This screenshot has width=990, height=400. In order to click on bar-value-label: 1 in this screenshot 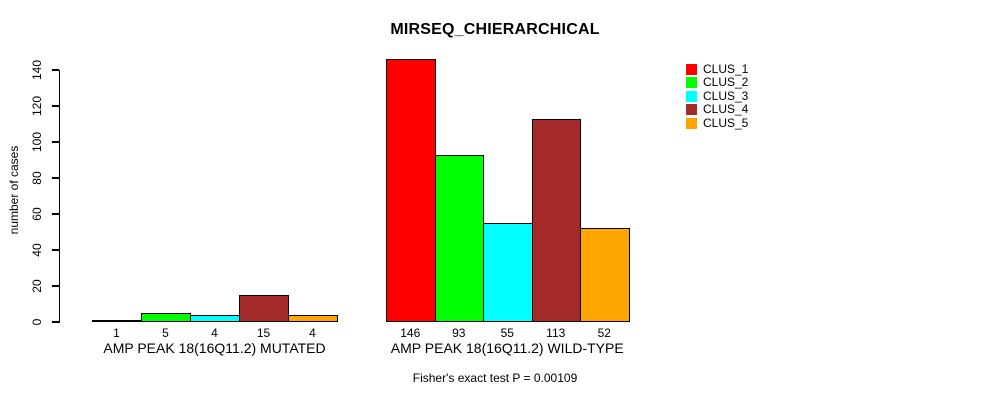, I will do `click(116, 333)`.